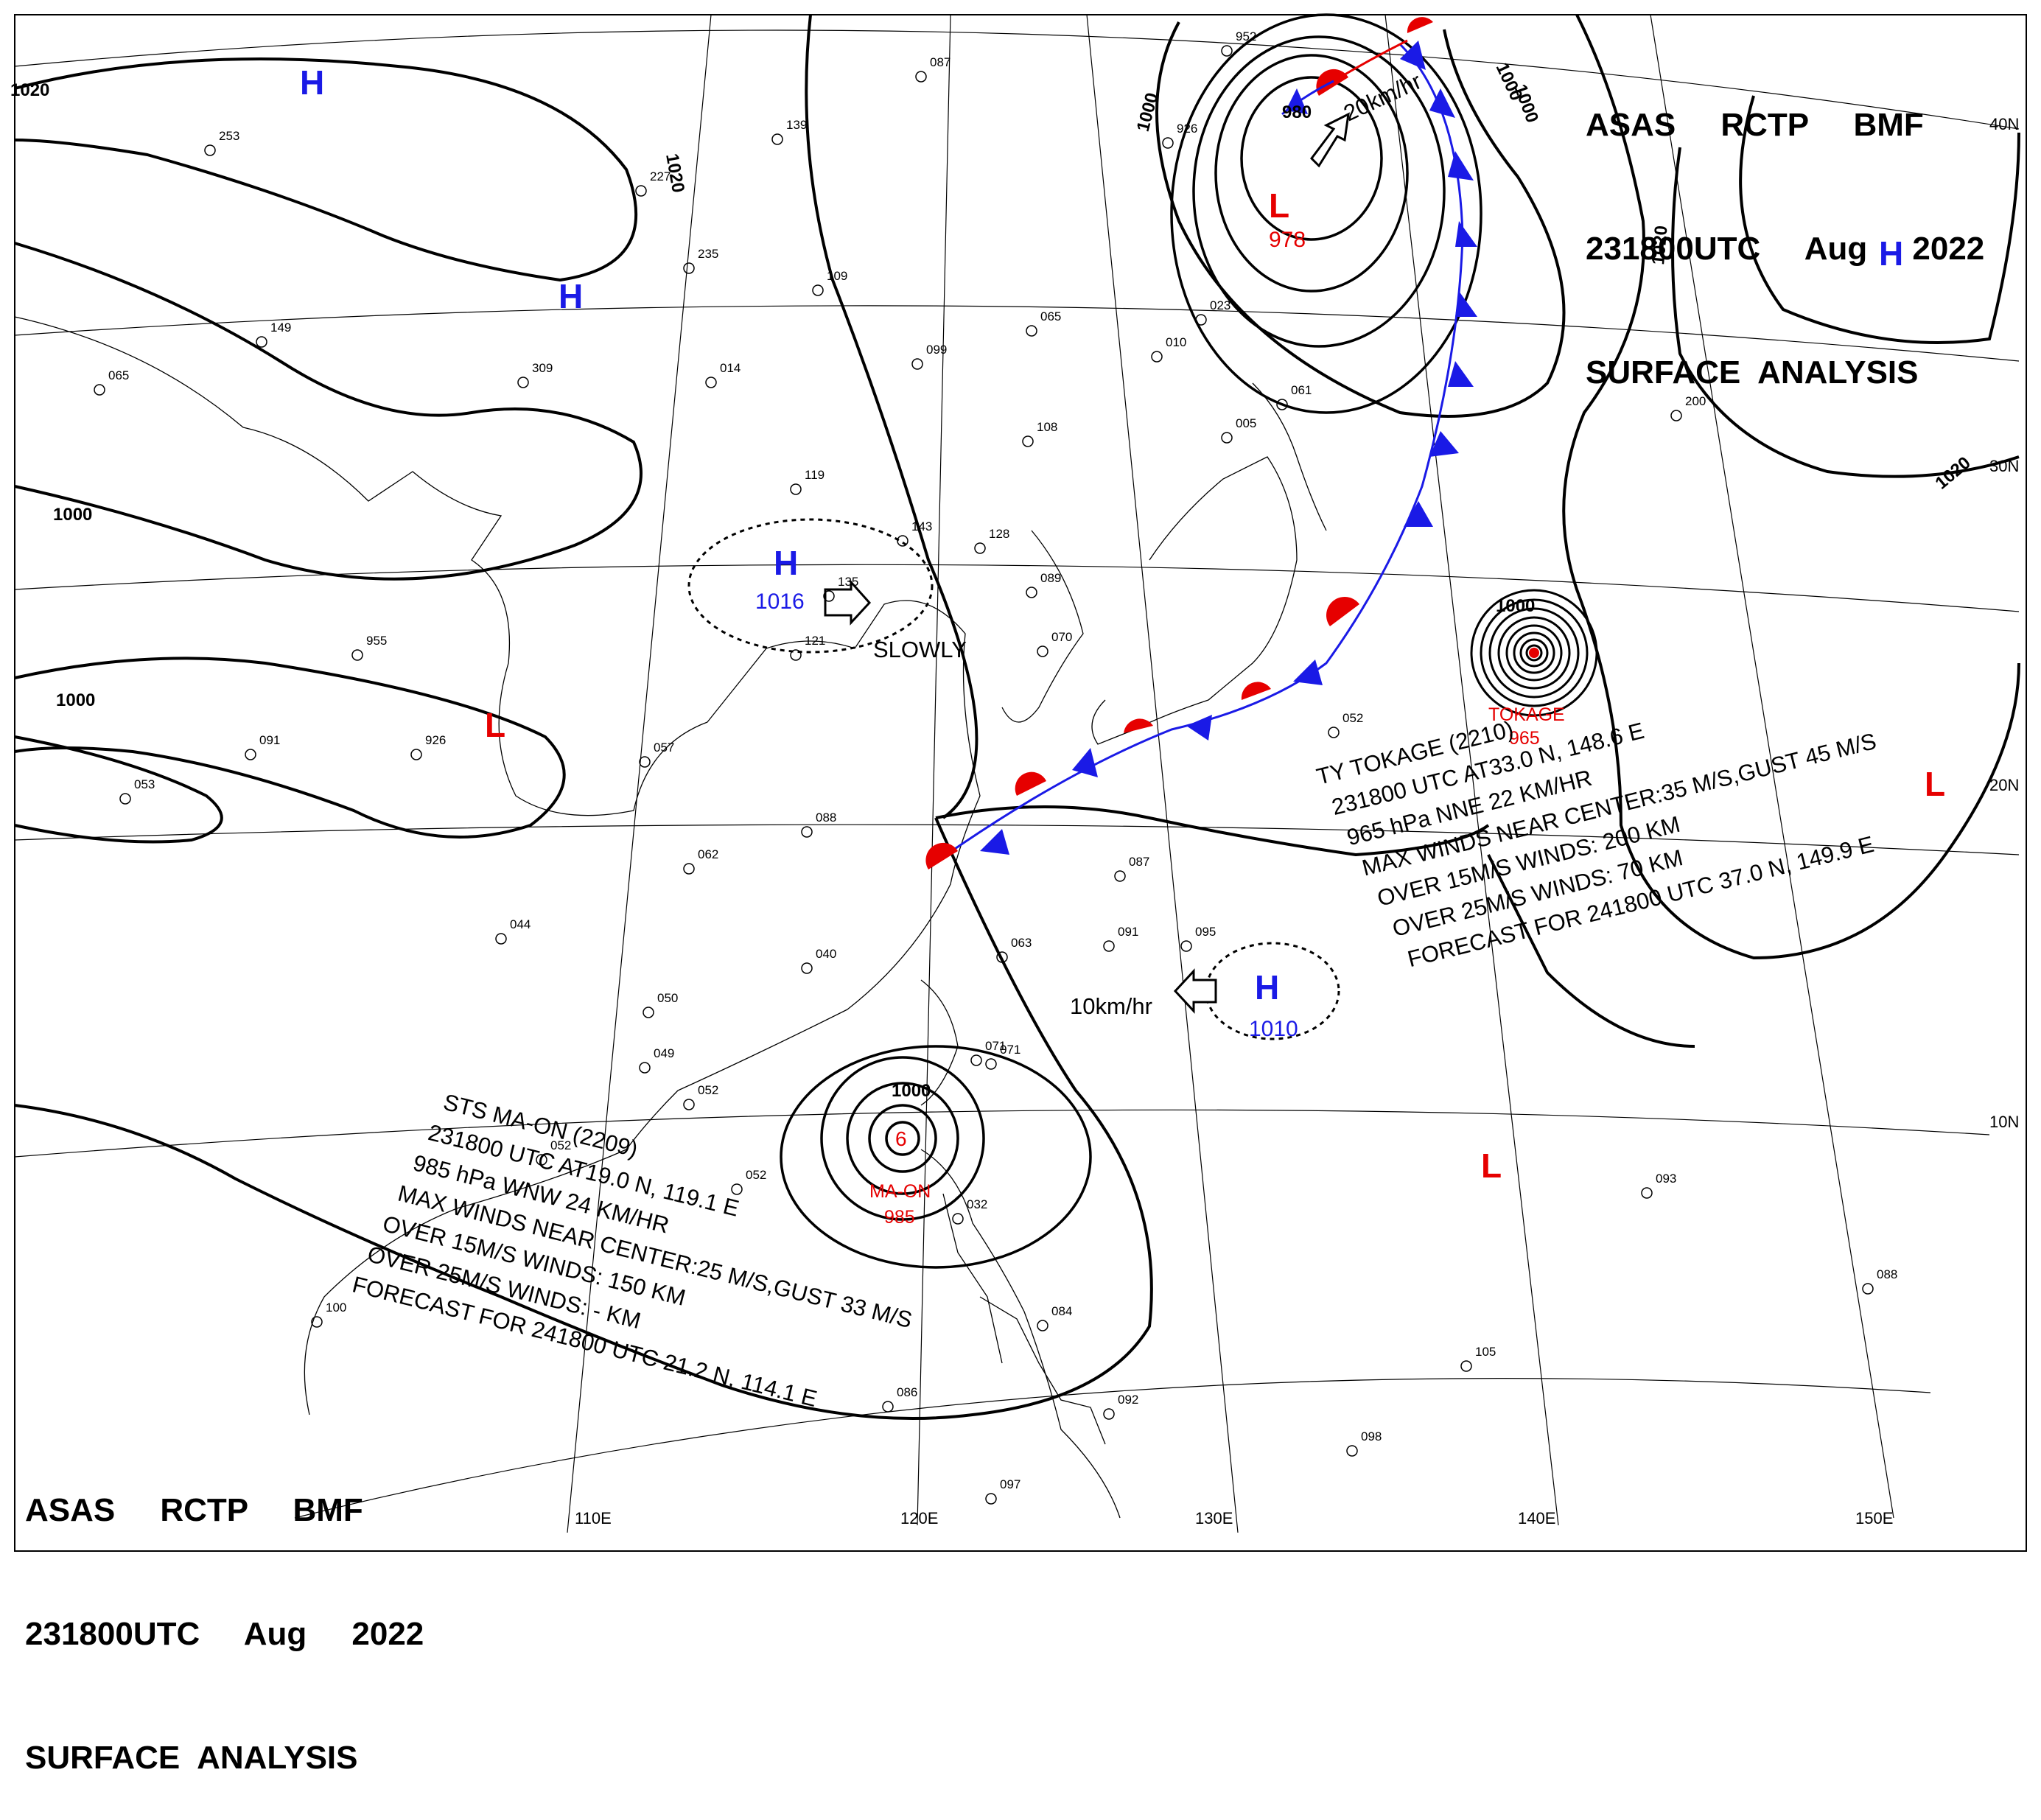  What do you see at coordinates (1486, 1352) in the screenshot?
I see `station-pressure: 105` at bounding box center [1486, 1352].